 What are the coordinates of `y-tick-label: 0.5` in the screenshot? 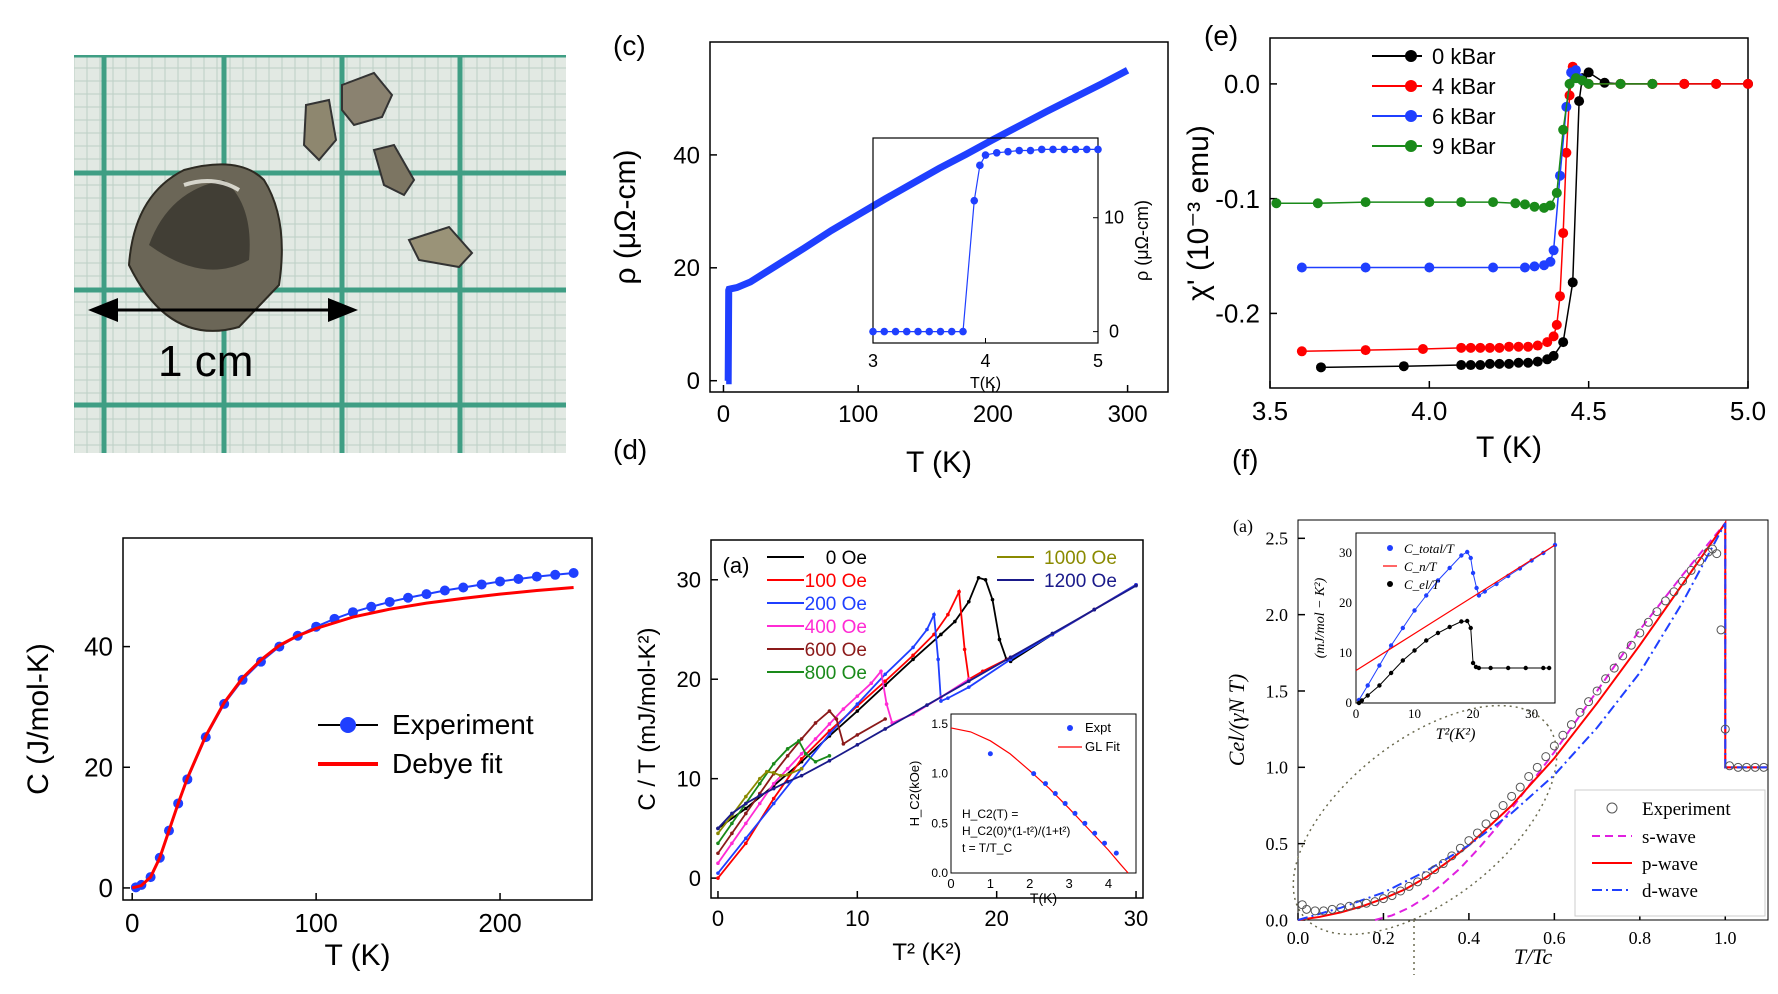 It's located at (1277, 844).